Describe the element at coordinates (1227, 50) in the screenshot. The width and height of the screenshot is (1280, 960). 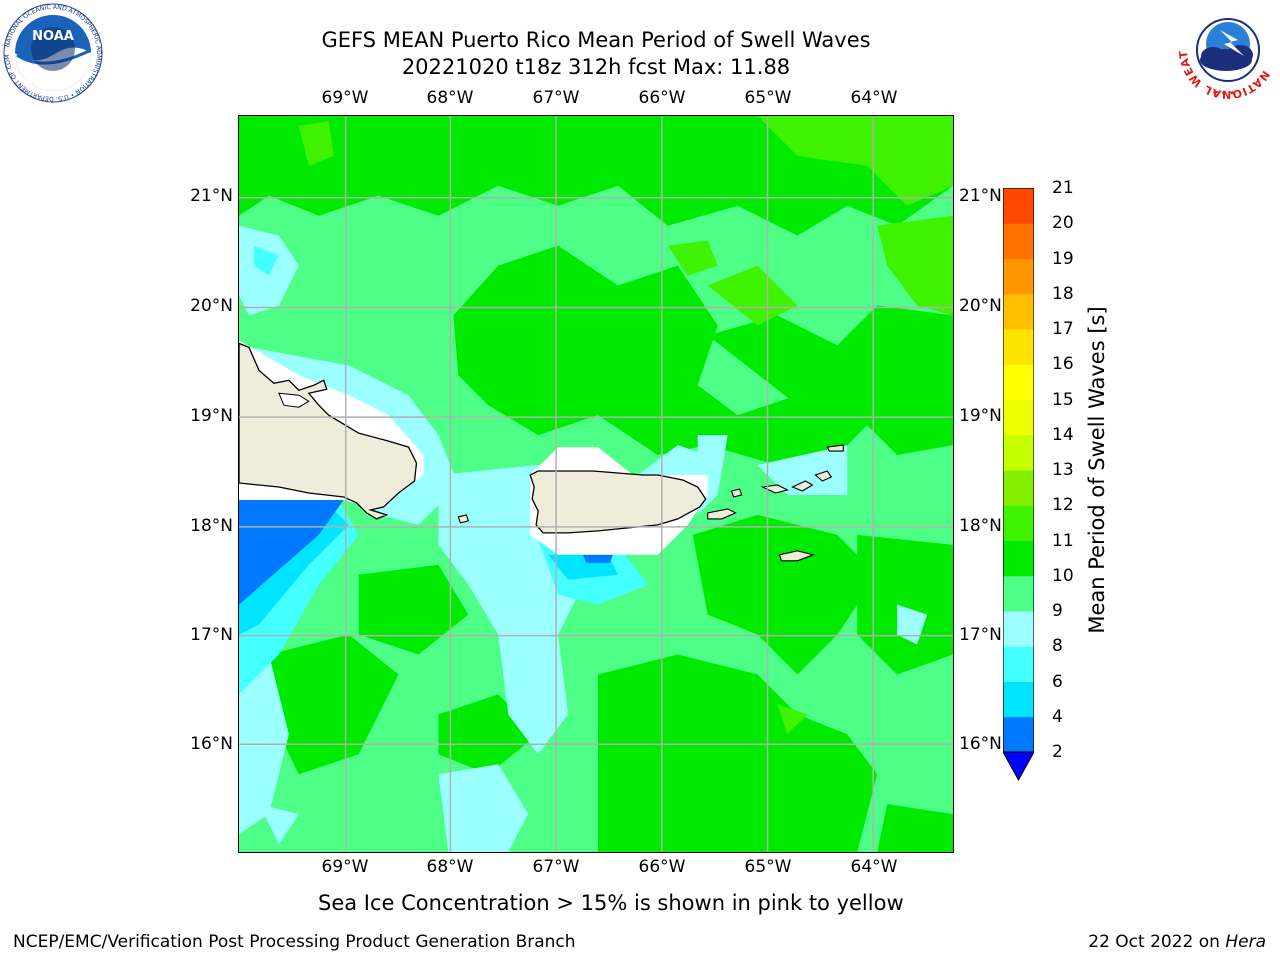
I see `nws-logo: NATIONAL WEATHER SERVICE ★ ★ ★` at that location.